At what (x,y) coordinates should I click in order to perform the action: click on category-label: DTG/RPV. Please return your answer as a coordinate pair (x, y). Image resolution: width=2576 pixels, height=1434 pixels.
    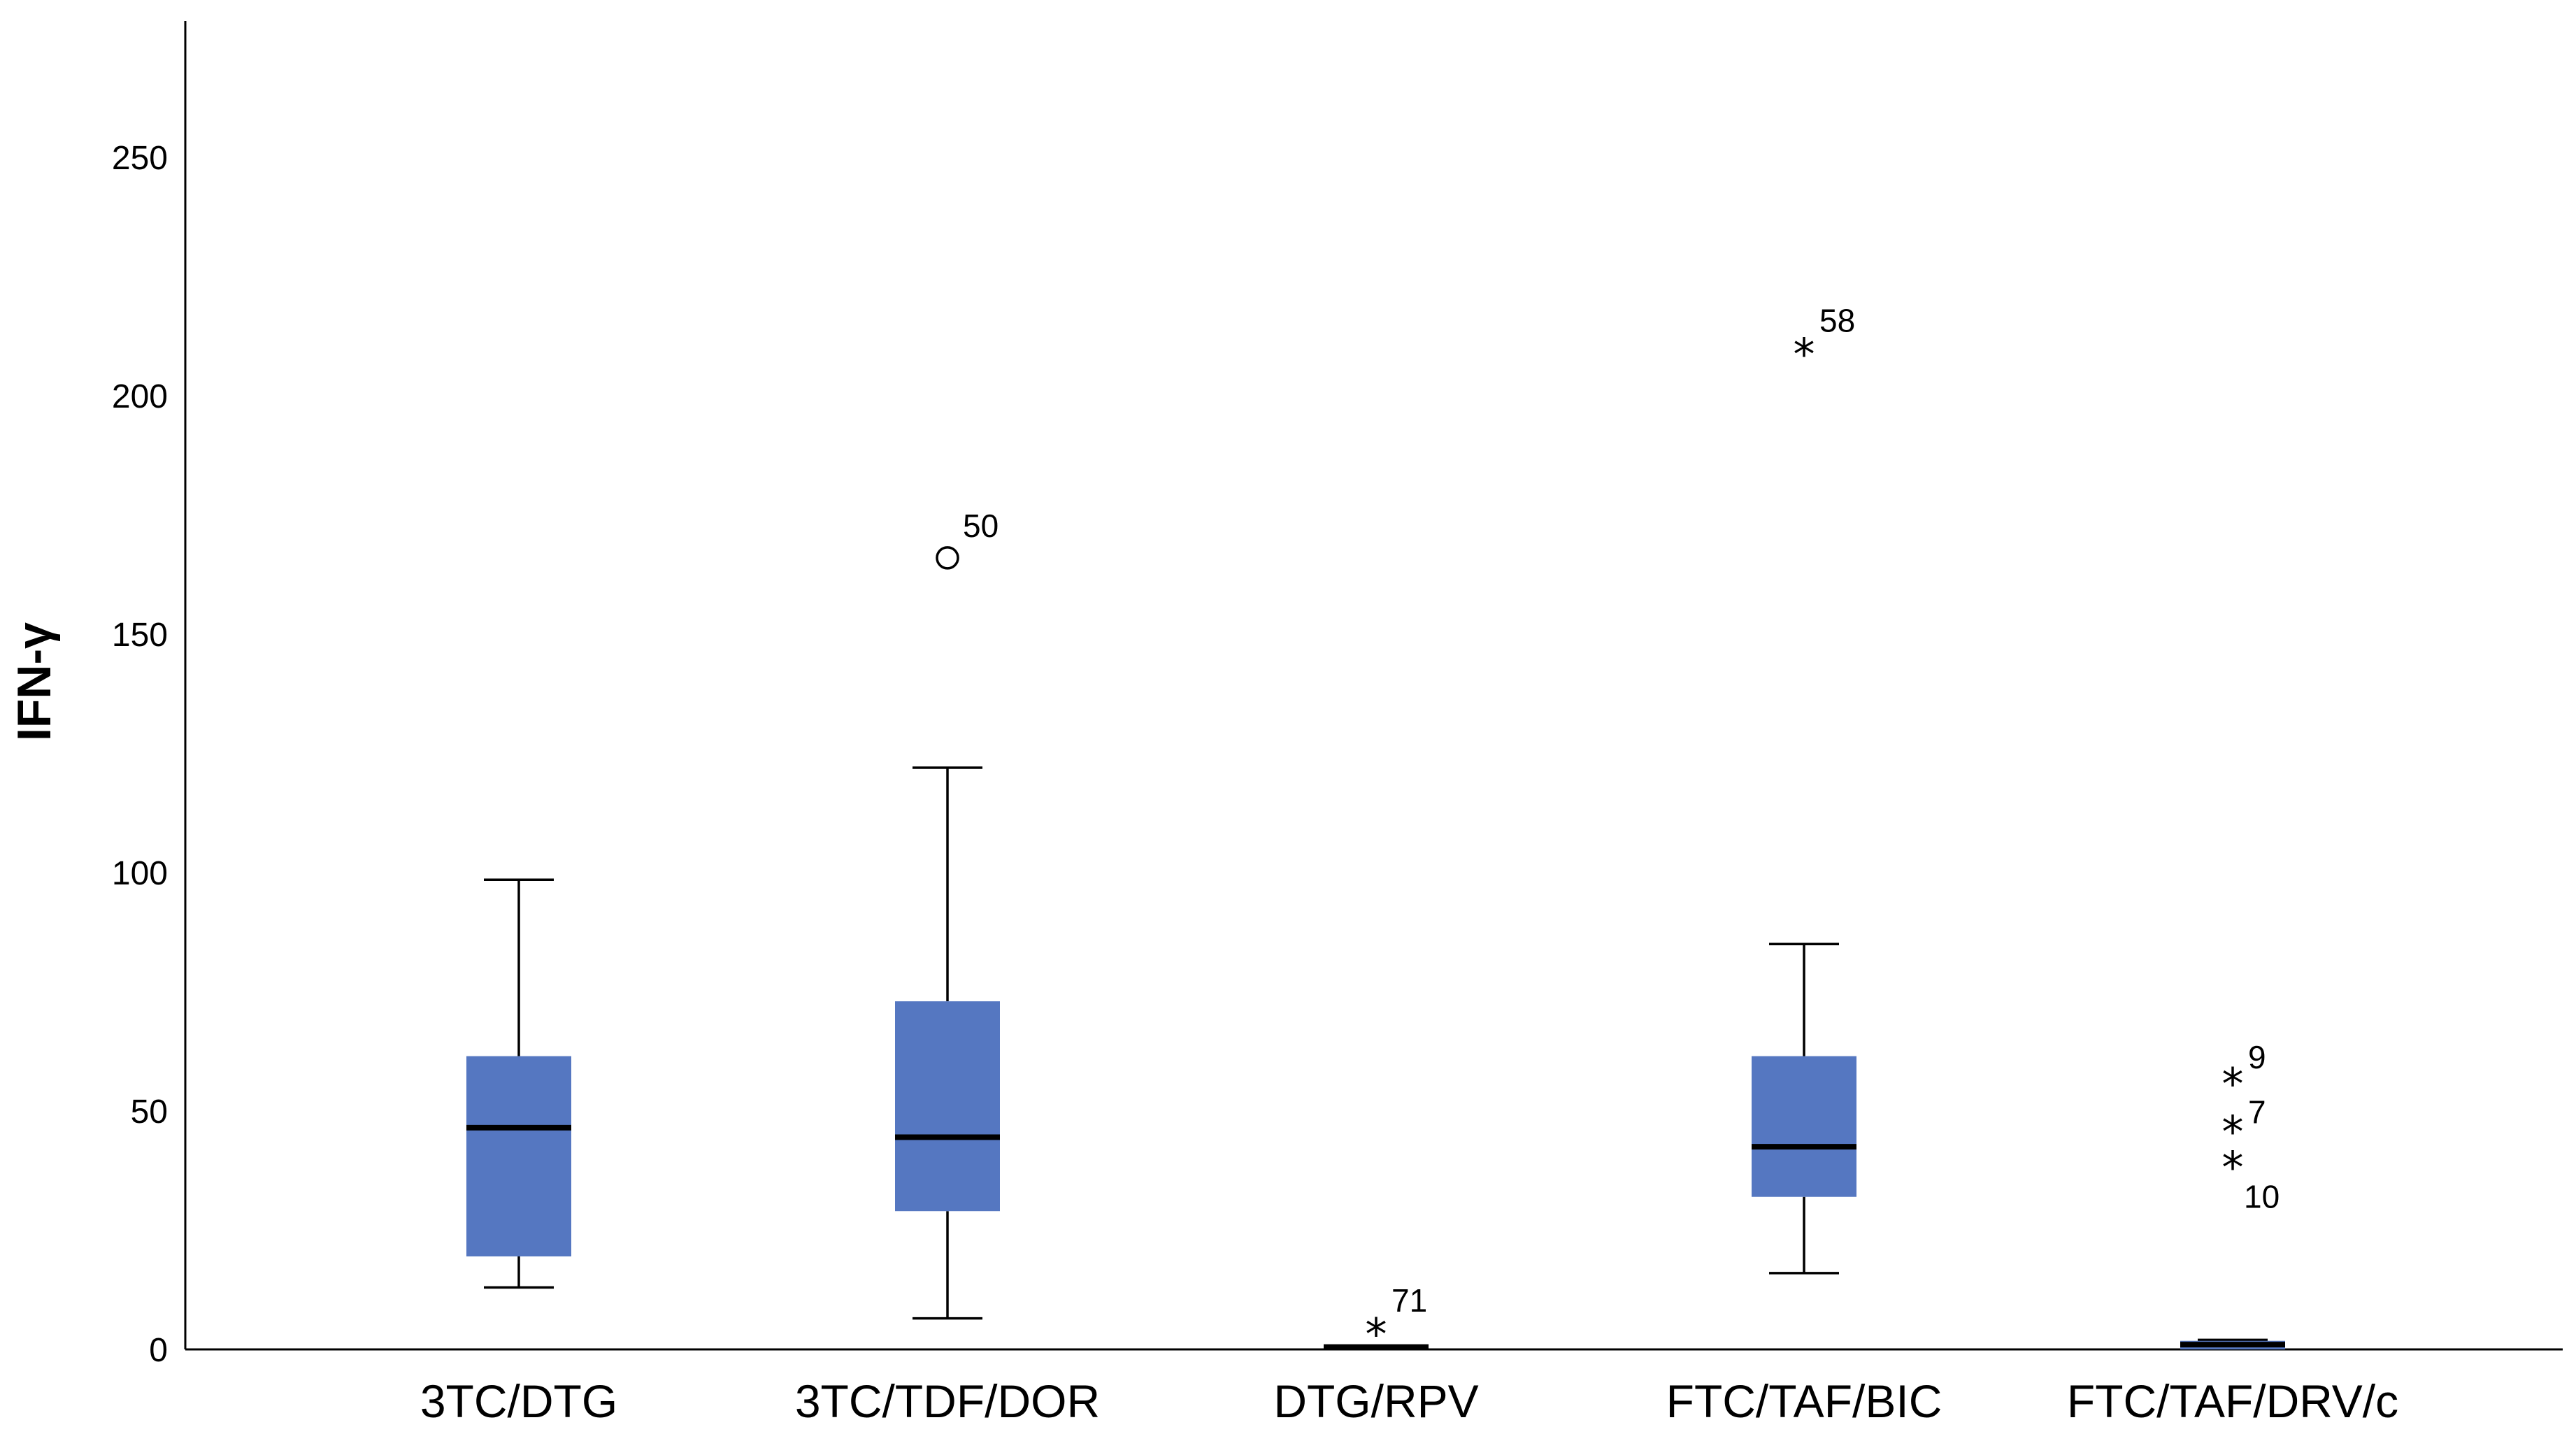
    Looking at the image, I should click on (1375, 1401).